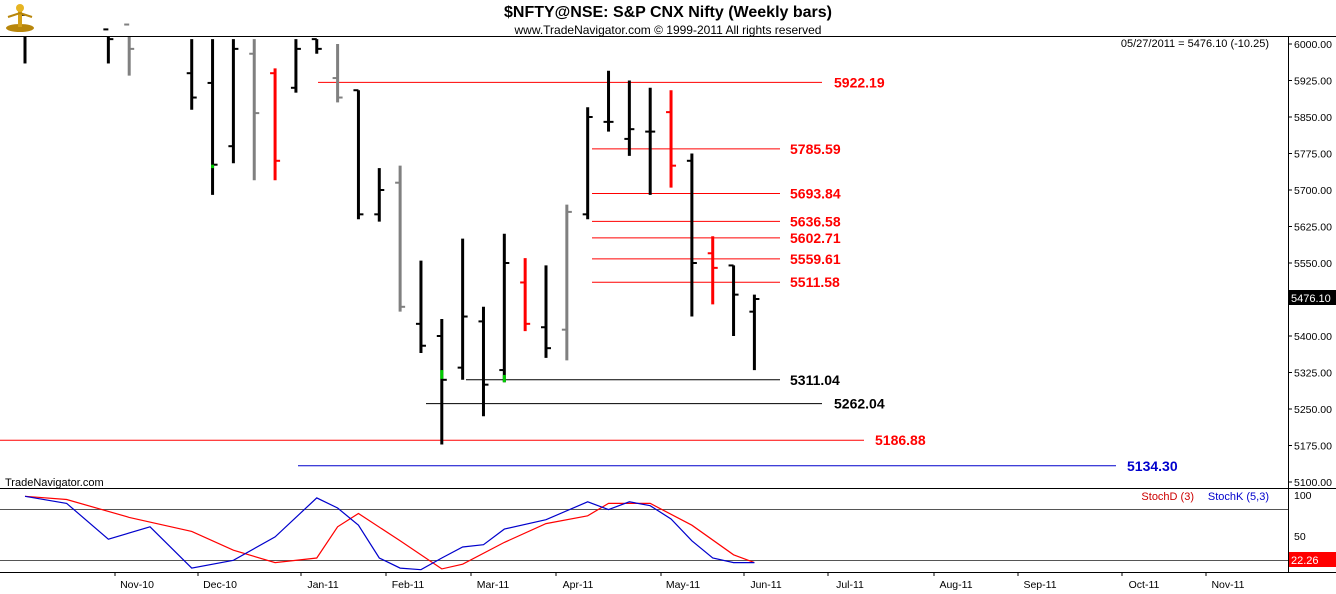 The width and height of the screenshot is (1336, 594). Describe the element at coordinates (1313, 447) in the screenshot. I see `price-tick-label: 5175.00` at that location.